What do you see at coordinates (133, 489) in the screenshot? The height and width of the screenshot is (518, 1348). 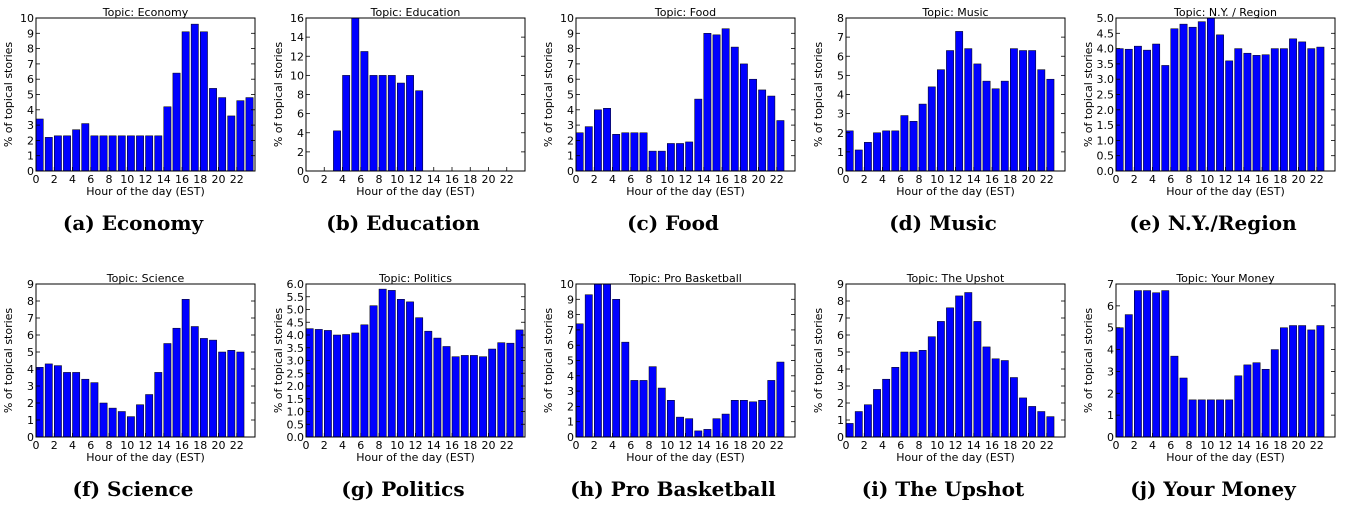 I see `subfigure-caption: (f) Science` at bounding box center [133, 489].